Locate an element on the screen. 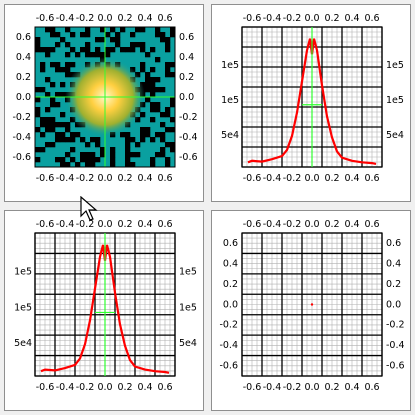  grid is located at coordinates (312, 304).